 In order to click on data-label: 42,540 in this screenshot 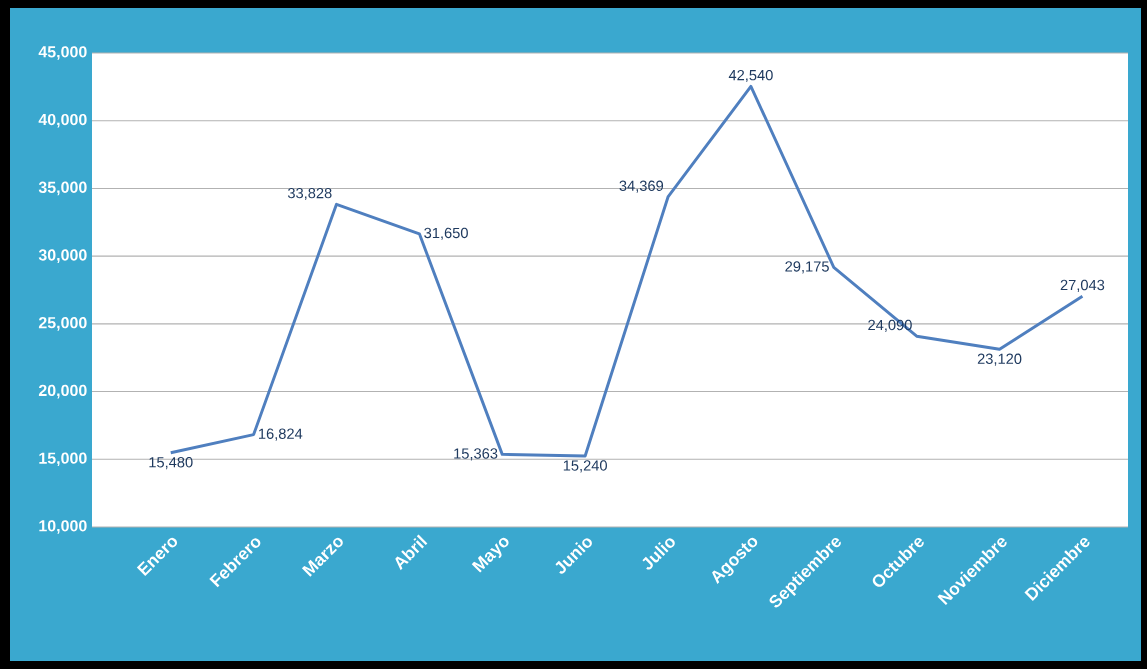, I will do `click(750, 76)`.